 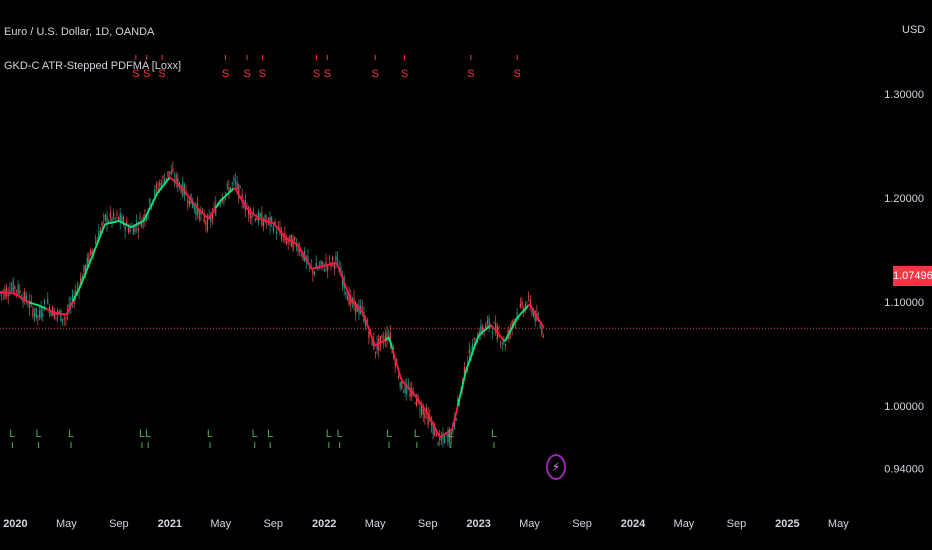 I want to click on x-tick-label: 2022, so click(x=324, y=524).